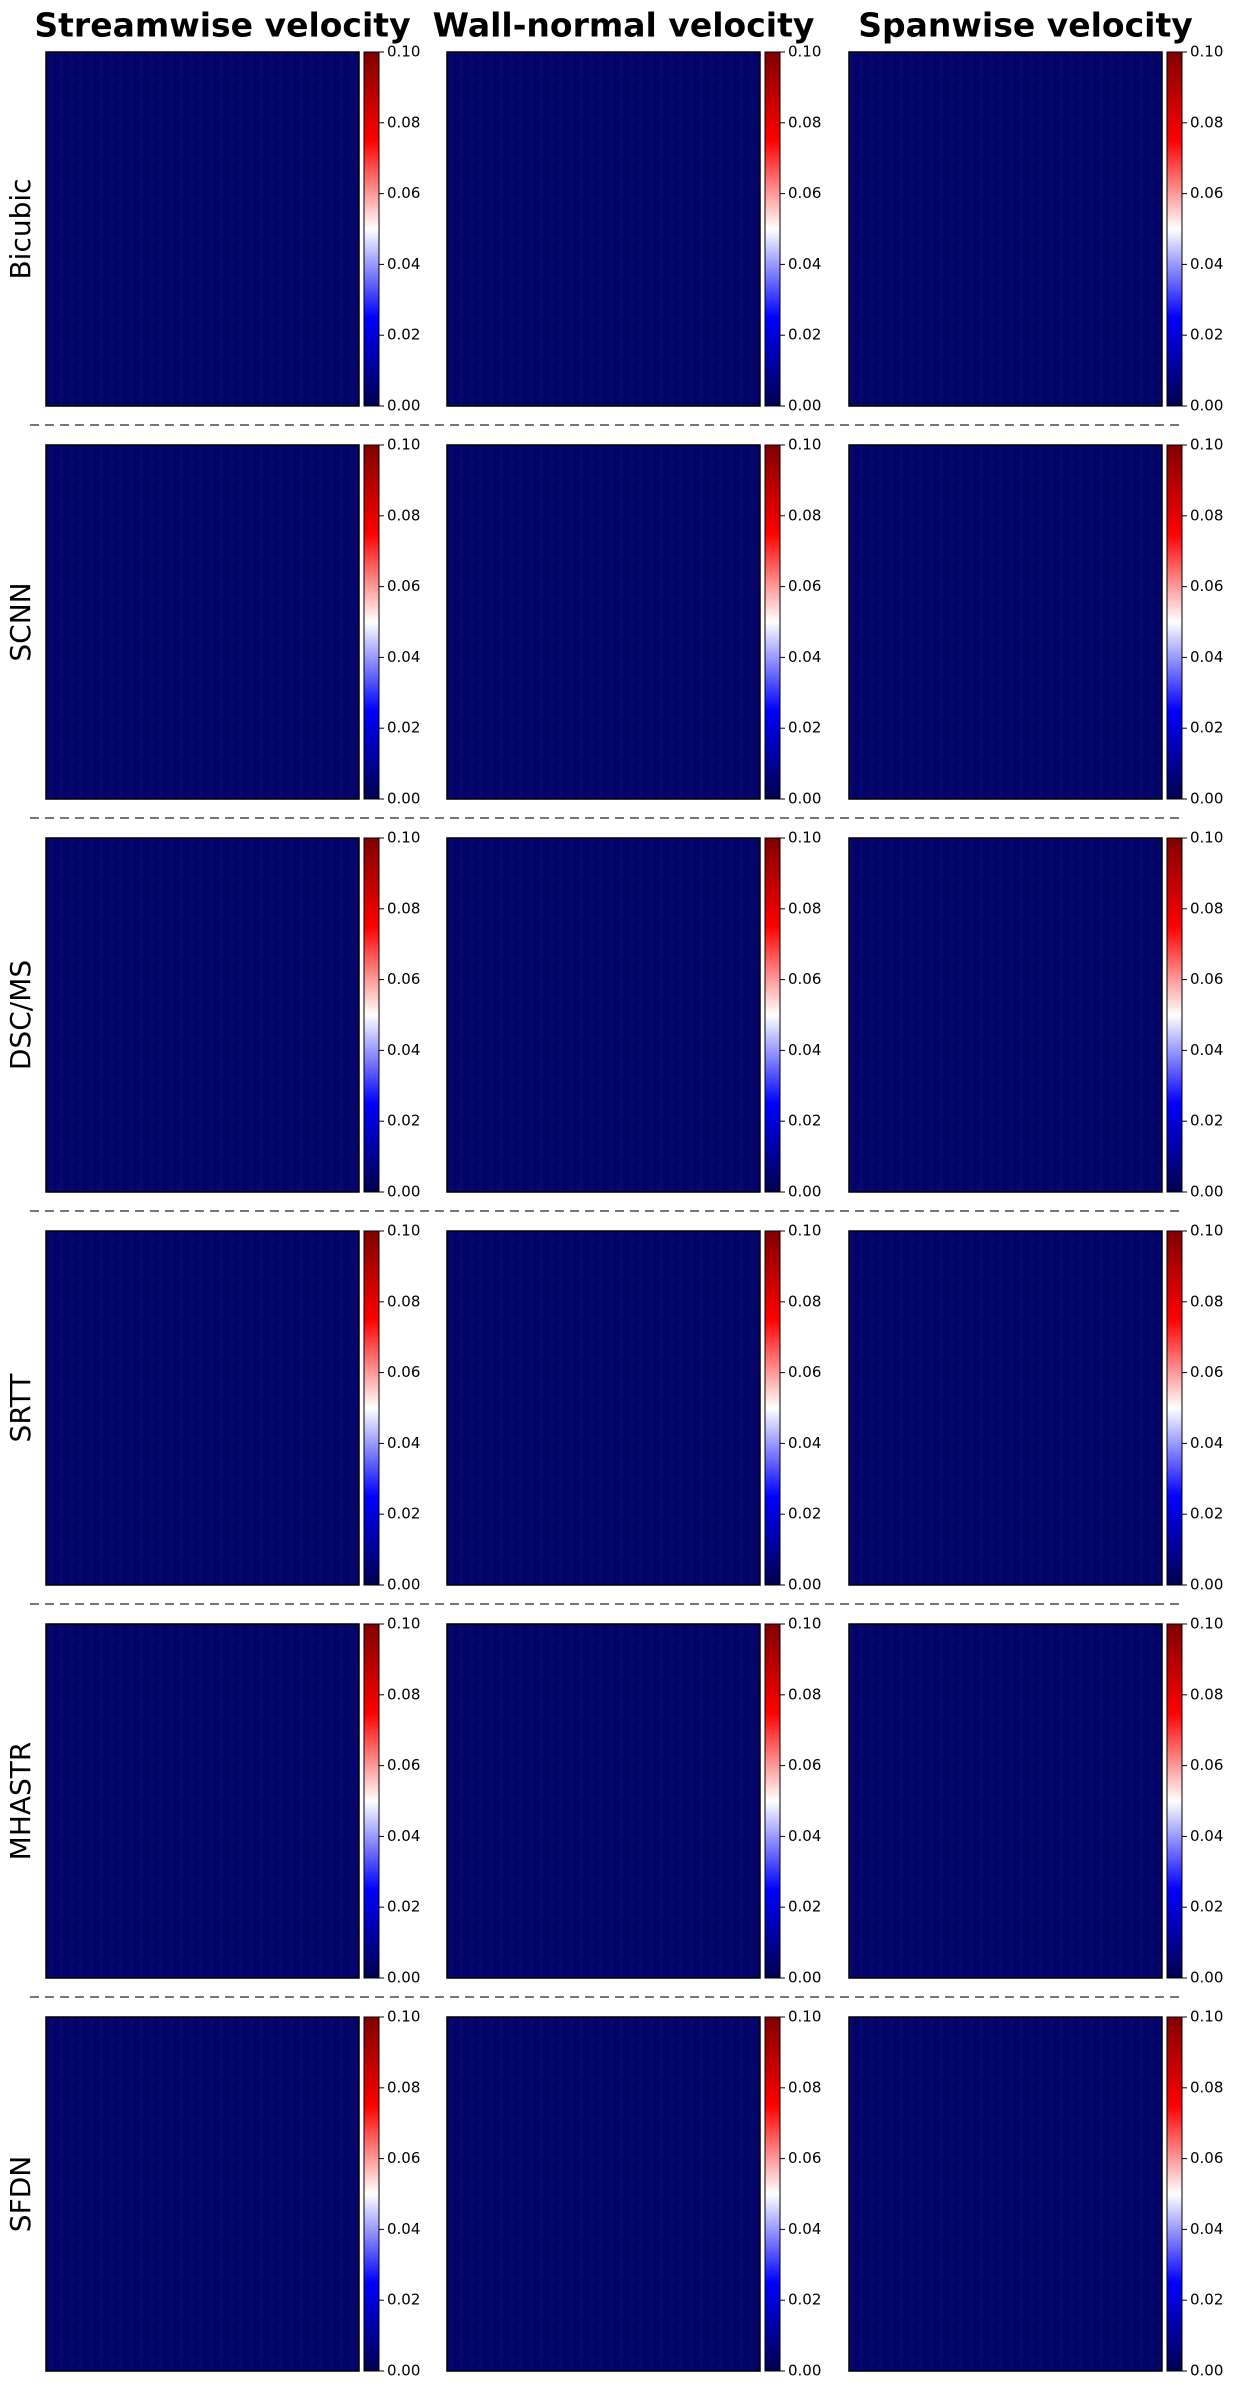  I want to click on row-label: Bicubic, so click(20, 228).